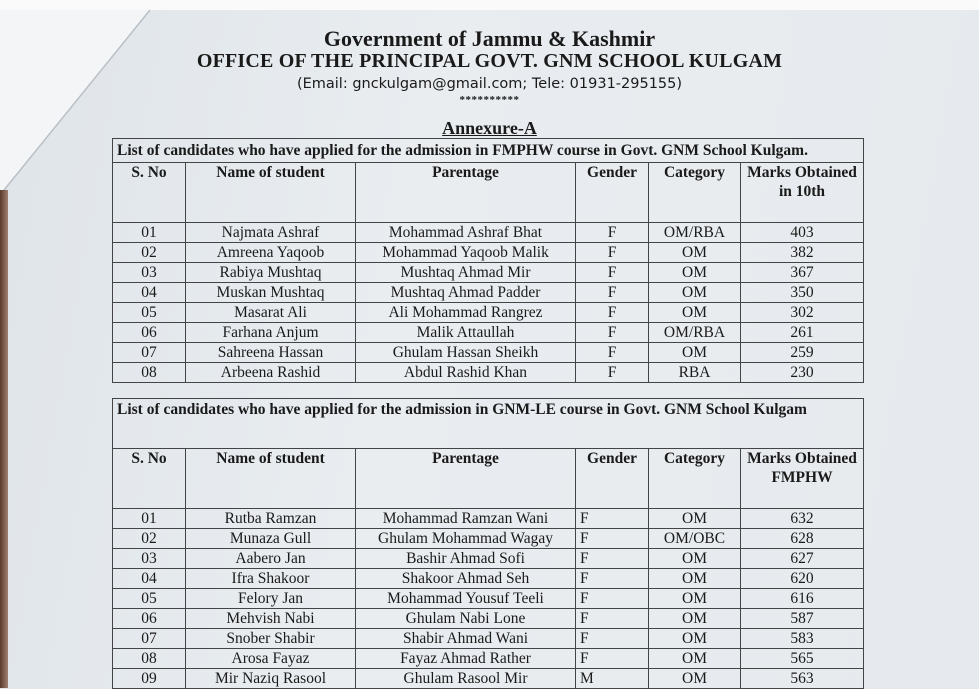 The height and width of the screenshot is (689, 979). What do you see at coordinates (612, 678) in the screenshot?
I see `gender-cell: M` at bounding box center [612, 678].